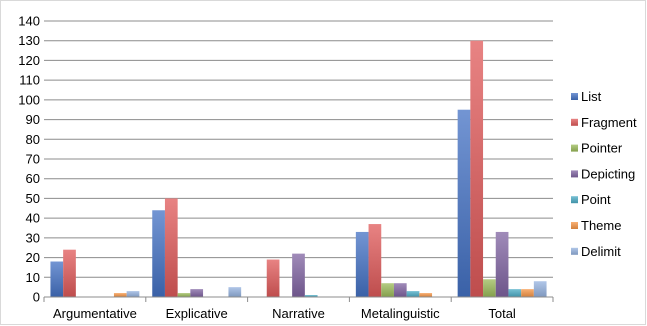  What do you see at coordinates (502, 264) in the screenshot?
I see `bar-depicting-total` at bounding box center [502, 264].